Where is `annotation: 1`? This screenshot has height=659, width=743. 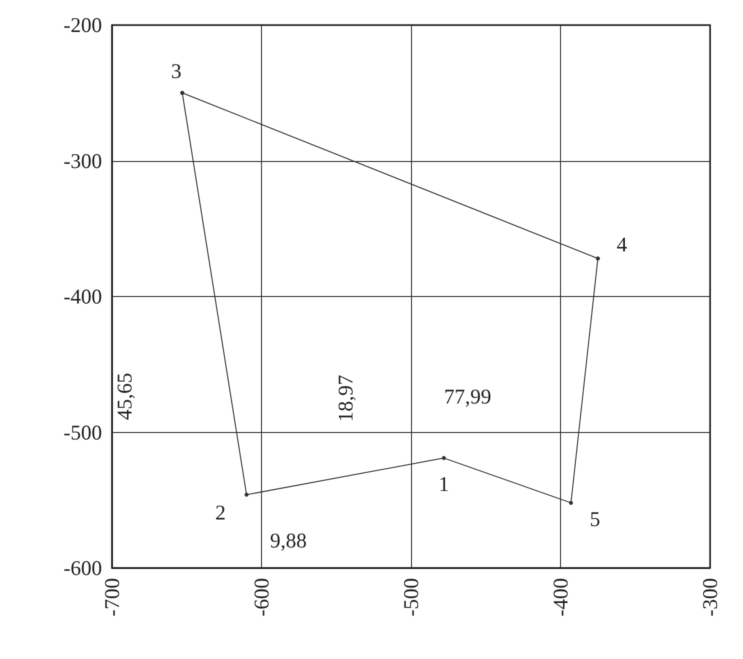 annotation: 1 is located at coordinates (444, 484).